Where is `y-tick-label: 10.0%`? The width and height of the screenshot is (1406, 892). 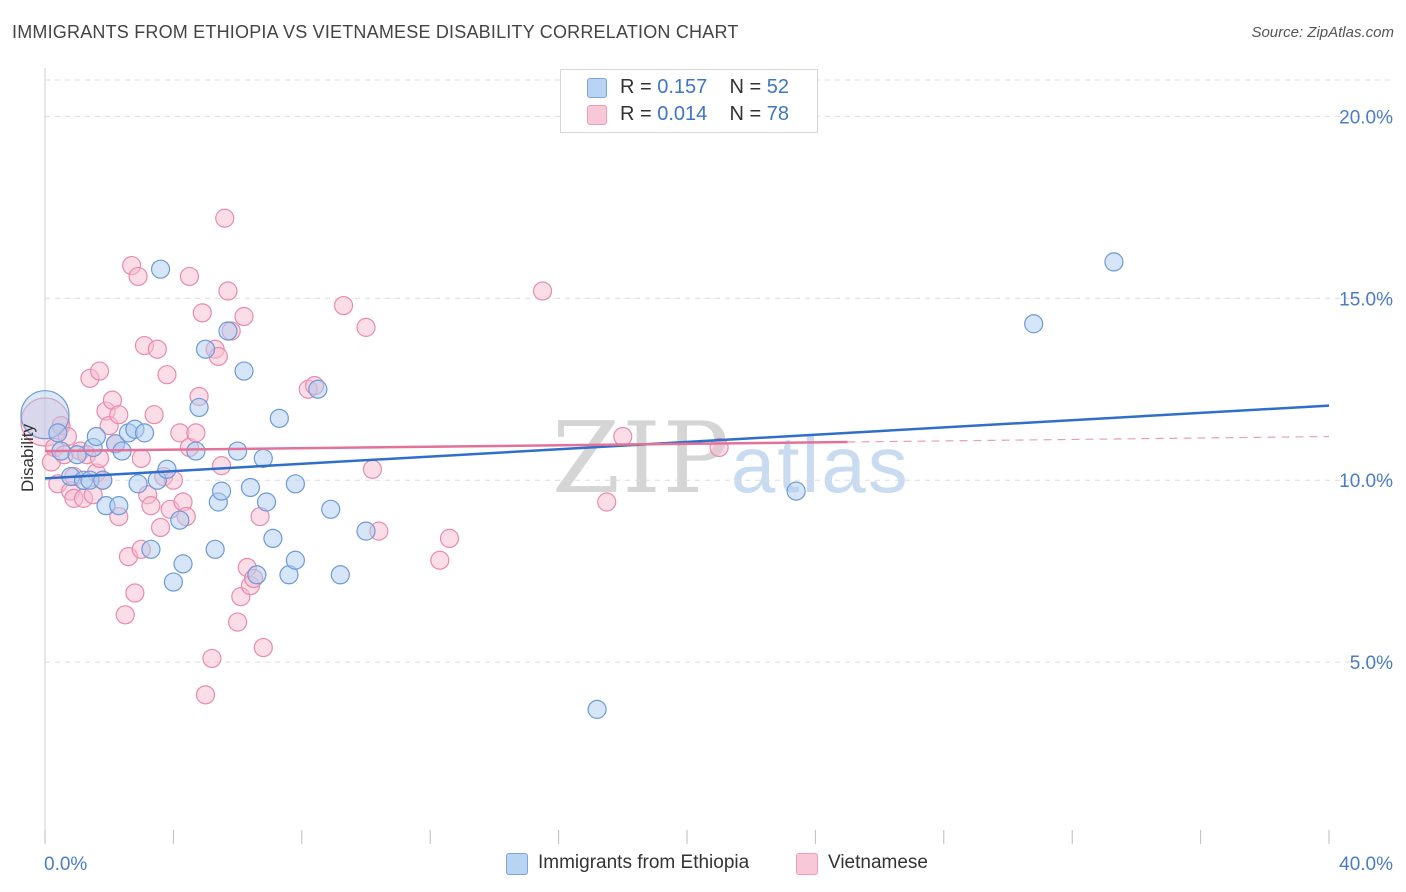 y-tick-label: 10.0% is located at coordinates (1366, 481).